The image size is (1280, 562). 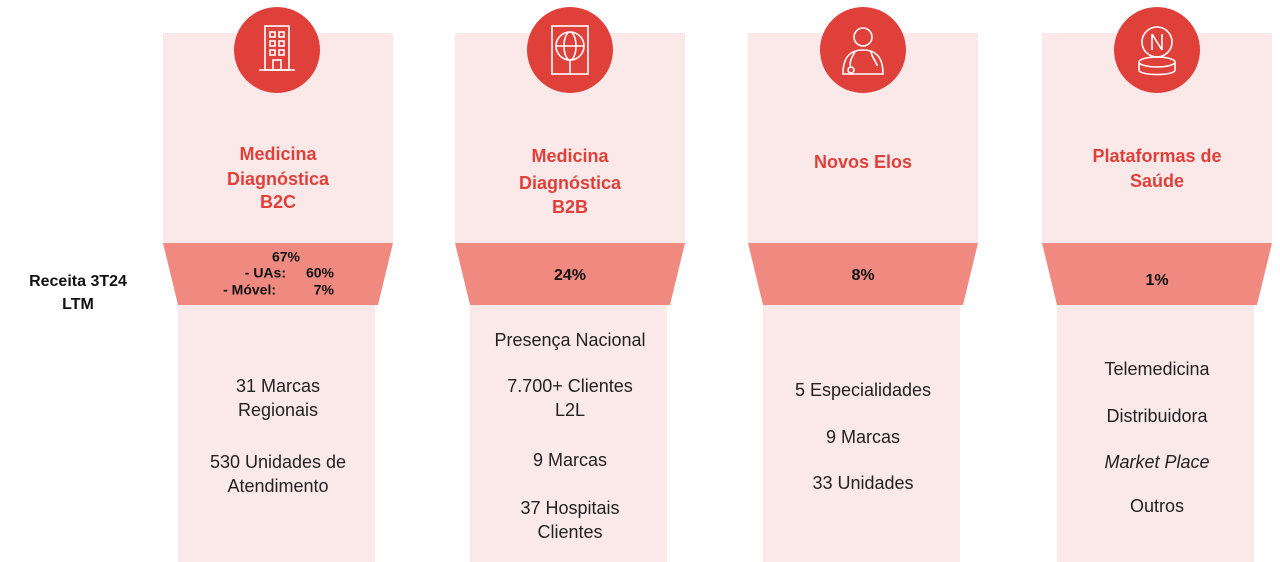 I want to click on item-text: Clientes, so click(x=569, y=532).